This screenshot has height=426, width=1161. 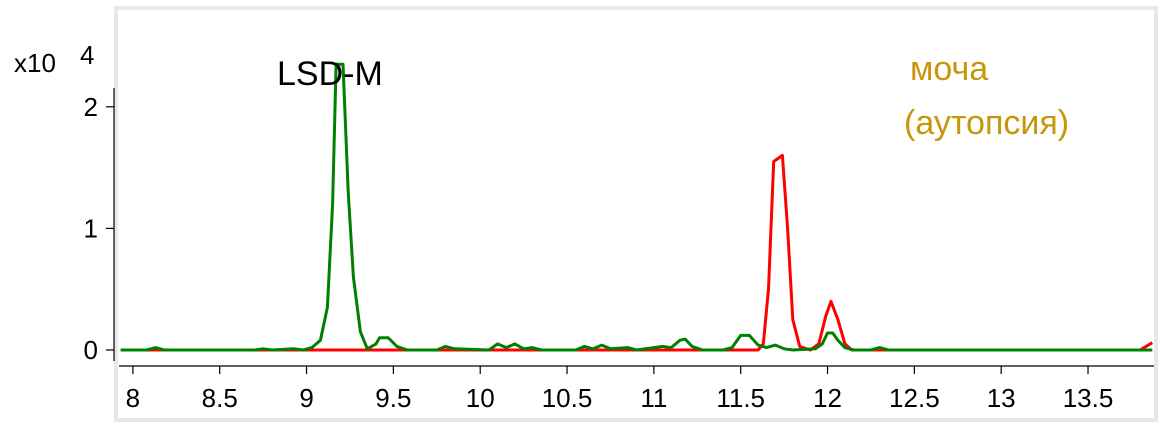 What do you see at coordinates (133, 398) in the screenshot?
I see `x-tick-label: 8` at bounding box center [133, 398].